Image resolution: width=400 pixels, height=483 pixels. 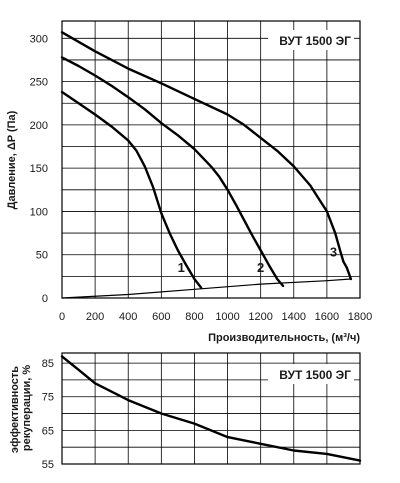 I want to click on efficiency-y-axis-label: эффективность рекуперации, %, so click(x=21, y=408).